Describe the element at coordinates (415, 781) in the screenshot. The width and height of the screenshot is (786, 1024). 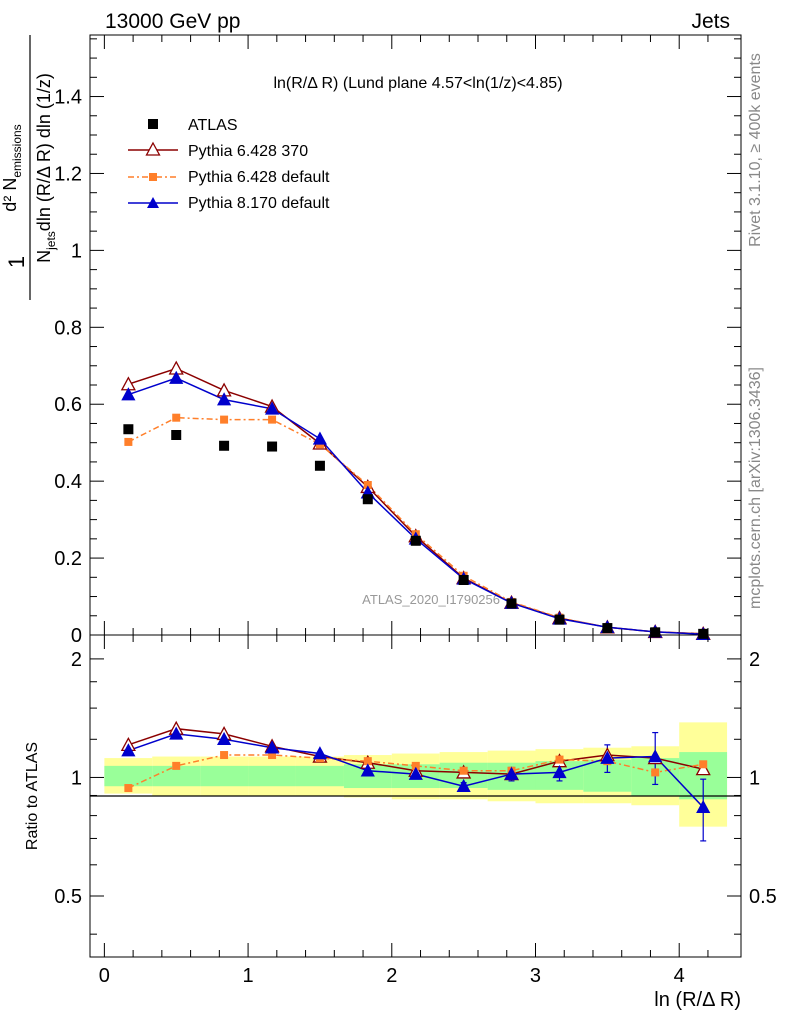
I see `ratio-series` at that location.